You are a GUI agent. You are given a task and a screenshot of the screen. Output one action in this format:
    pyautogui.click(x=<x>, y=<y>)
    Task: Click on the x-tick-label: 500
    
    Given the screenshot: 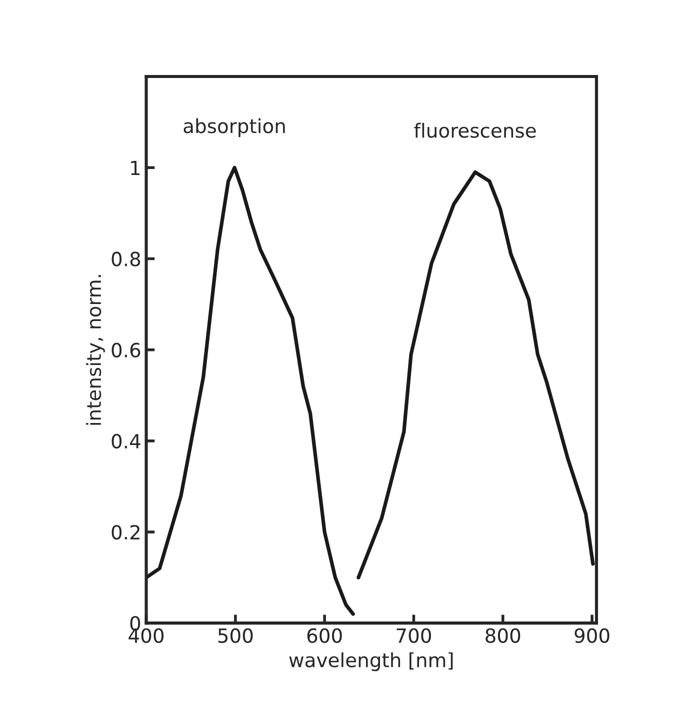 What is the action you would take?
    pyautogui.click(x=235, y=635)
    